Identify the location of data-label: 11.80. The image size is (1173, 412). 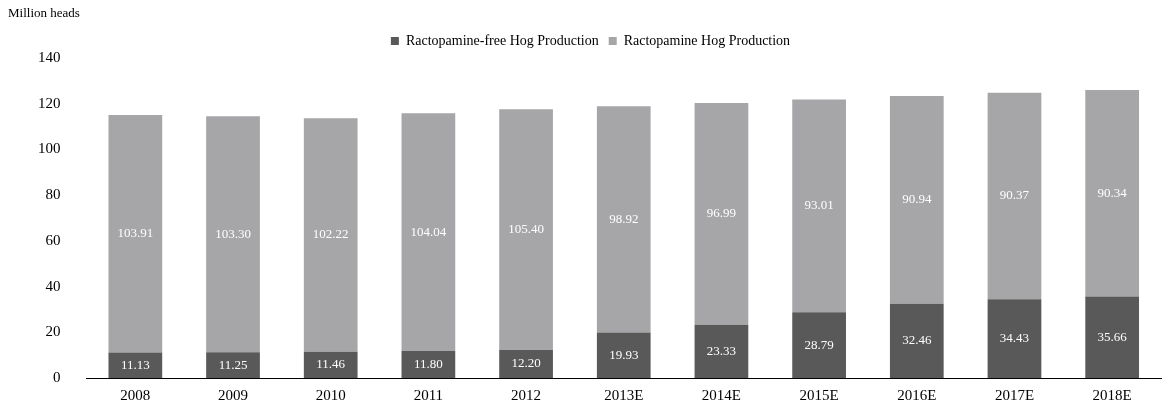
(428, 363).